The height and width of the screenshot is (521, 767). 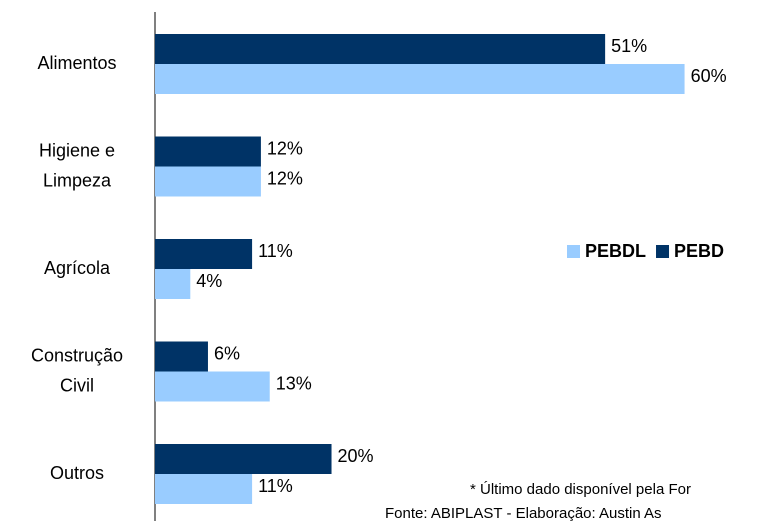 I want to click on value-label: 6%, so click(x=227, y=353).